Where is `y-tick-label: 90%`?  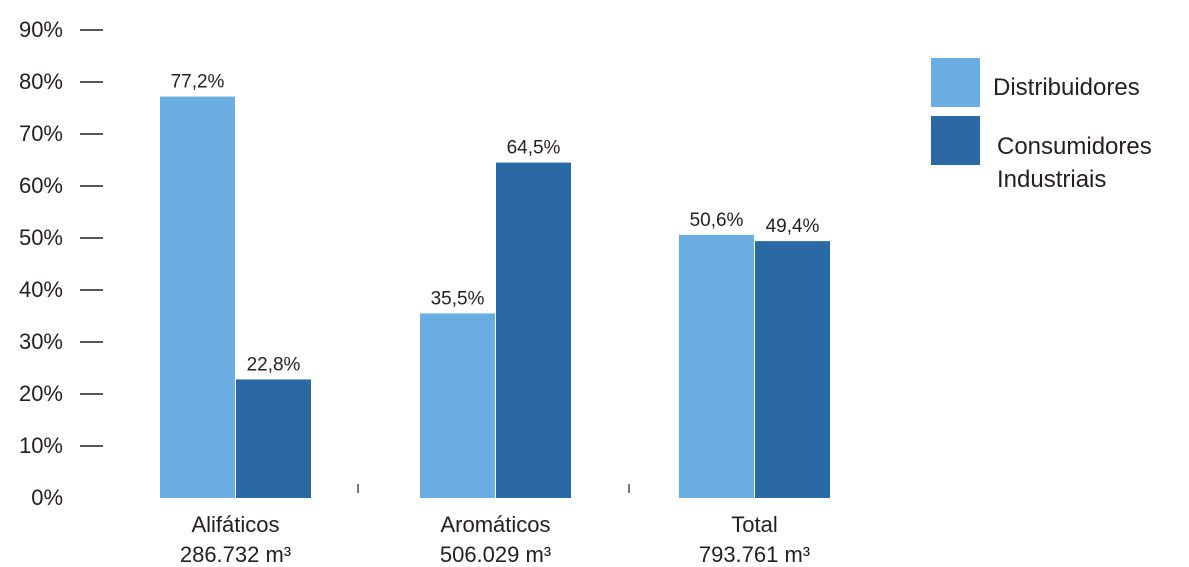 y-tick-label: 90% is located at coordinates (41, 29).